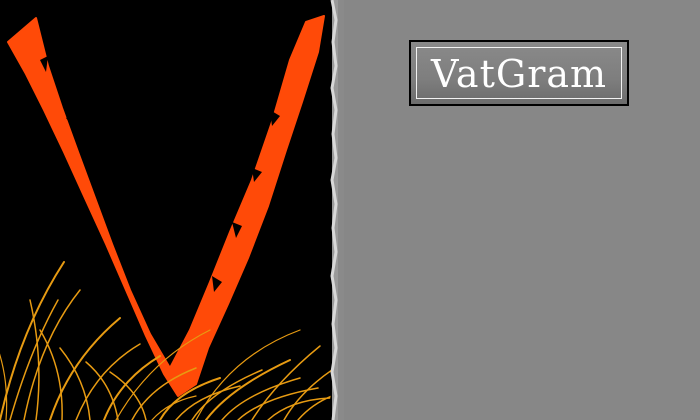 This screenshot has width=700, height=420. I want to click on title-frame: VatGram, so click(519, 73).